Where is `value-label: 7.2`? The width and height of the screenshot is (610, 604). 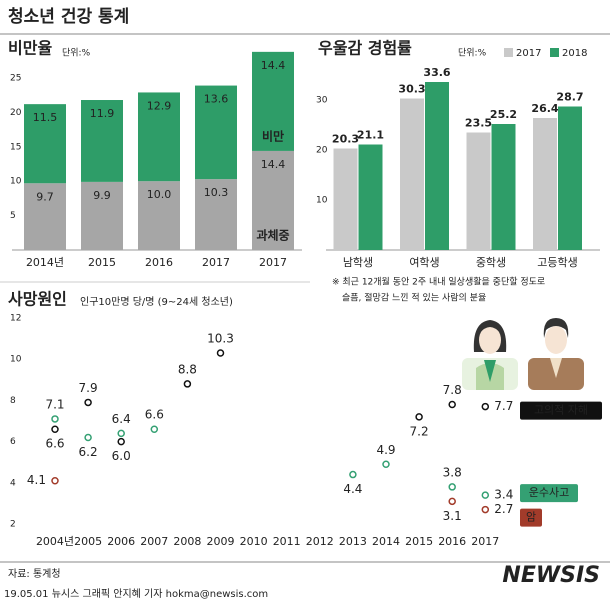 value-label: 7.2 is located at coordinates (419, 431).